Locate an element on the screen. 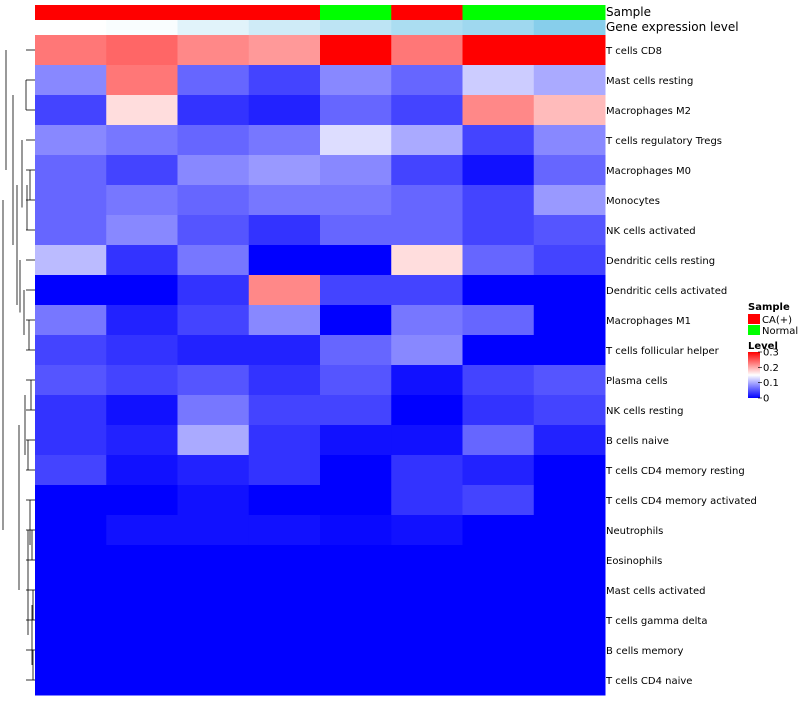 Image resolution: width=800 pixels, height=704 pixels. row-label: B cells naive is located at coordinates (637, 441).